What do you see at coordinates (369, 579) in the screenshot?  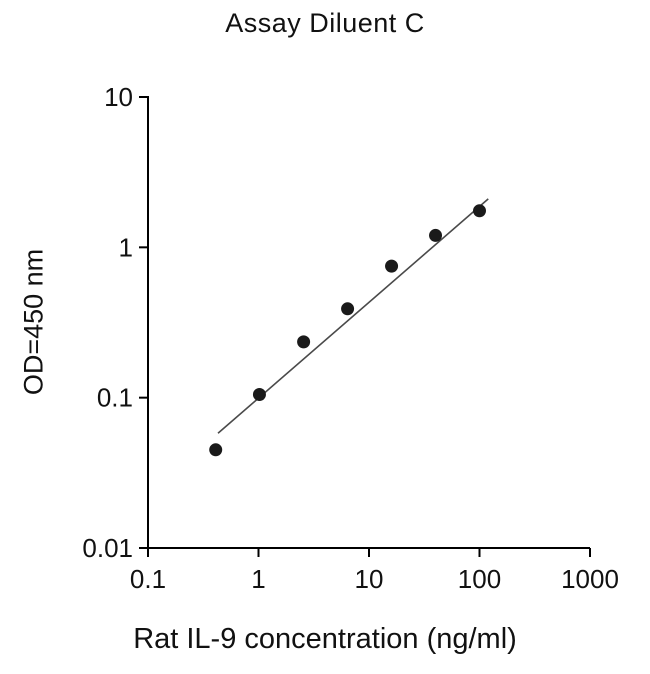 I see `x-tick-label: 10` at bounding box center [369, 579].